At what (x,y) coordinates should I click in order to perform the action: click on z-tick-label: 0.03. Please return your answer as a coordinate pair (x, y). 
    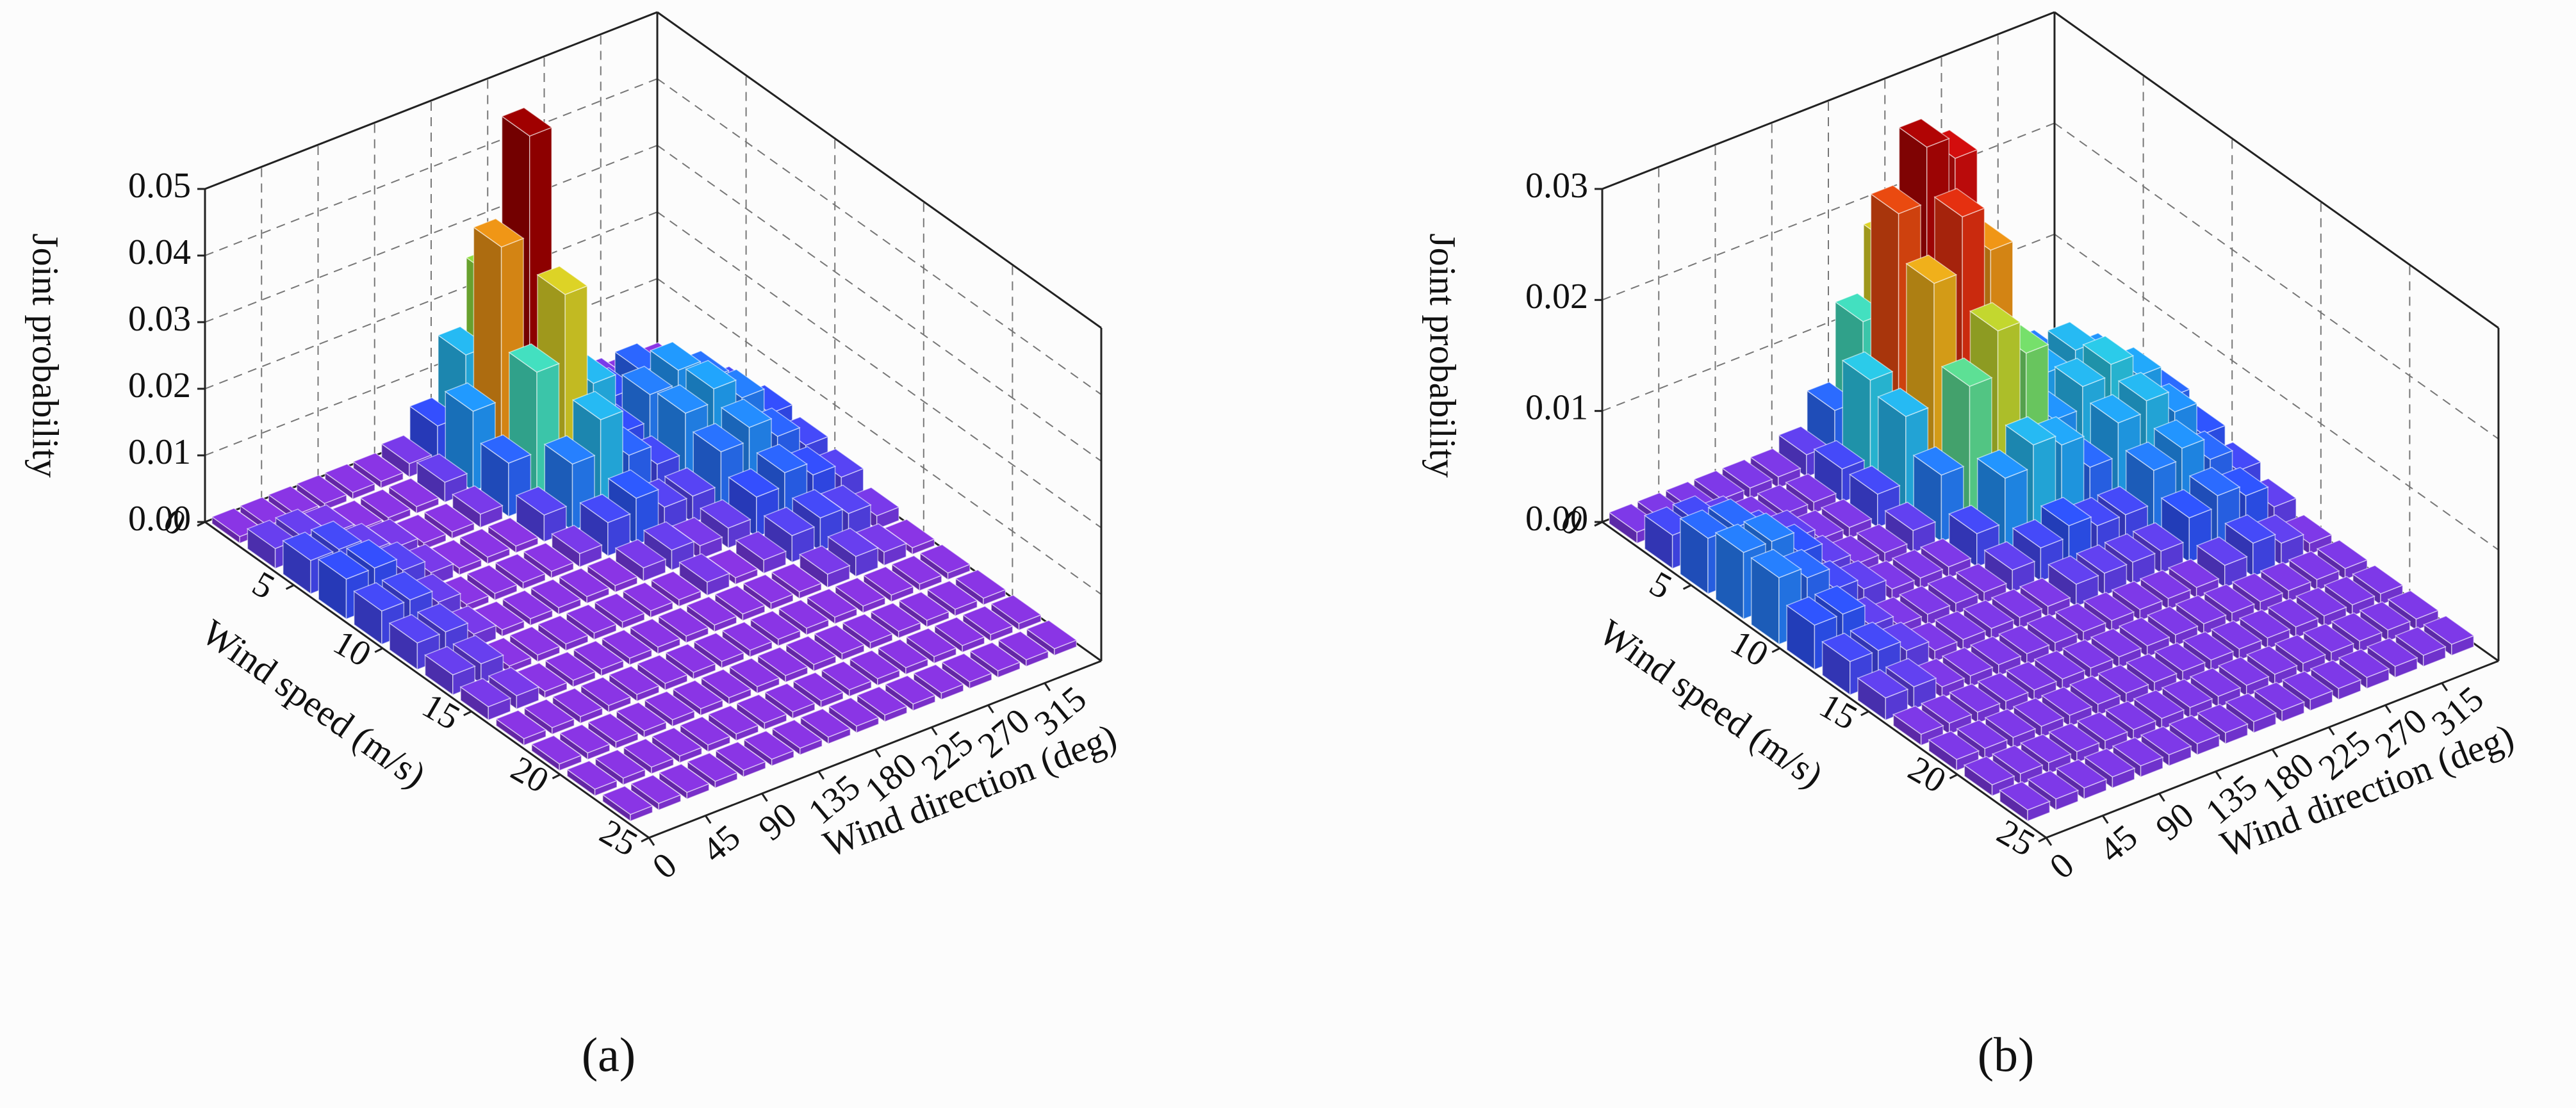
    Looking at the image, I should click on (1556, 186).